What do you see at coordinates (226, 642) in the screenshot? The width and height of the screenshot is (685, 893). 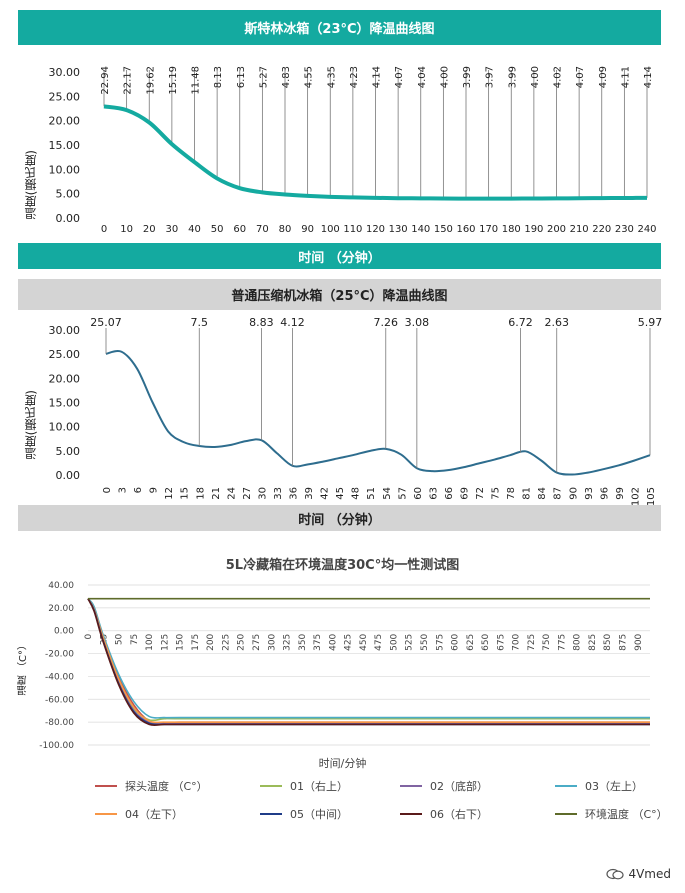 I see `chart3-xtick: 225` at bounding box center [226, 642].